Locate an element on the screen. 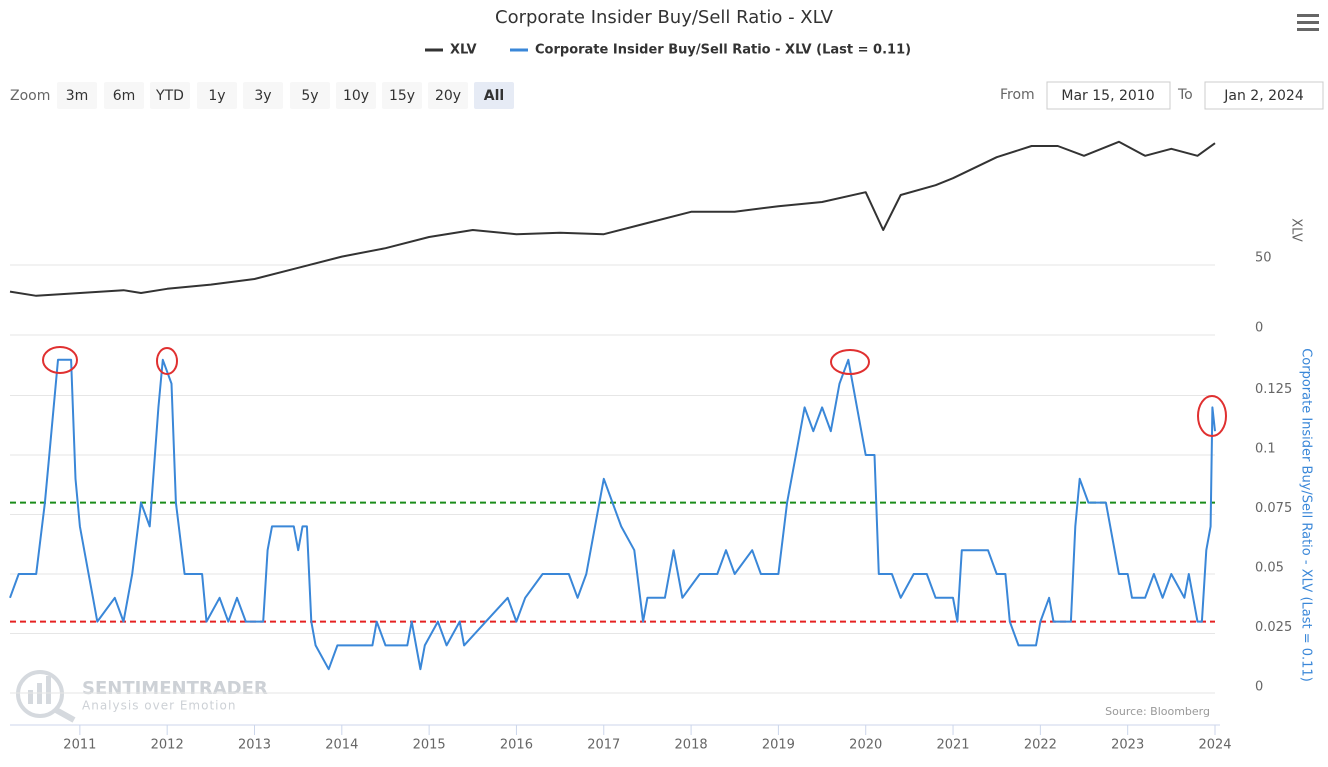  zoom-button-label: 3m is located at coordinates (77, 96).